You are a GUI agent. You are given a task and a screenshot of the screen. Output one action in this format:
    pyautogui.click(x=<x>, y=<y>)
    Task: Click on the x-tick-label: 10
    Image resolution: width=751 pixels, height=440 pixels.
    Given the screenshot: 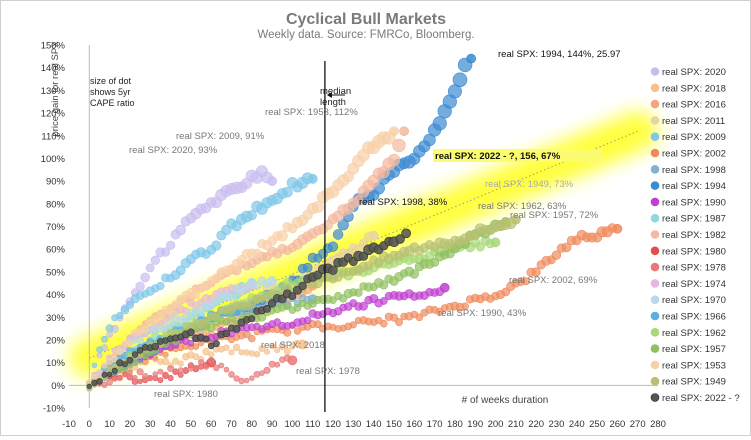 What is the action you would take?
    pyautogui.click(x=109, y=424)
    